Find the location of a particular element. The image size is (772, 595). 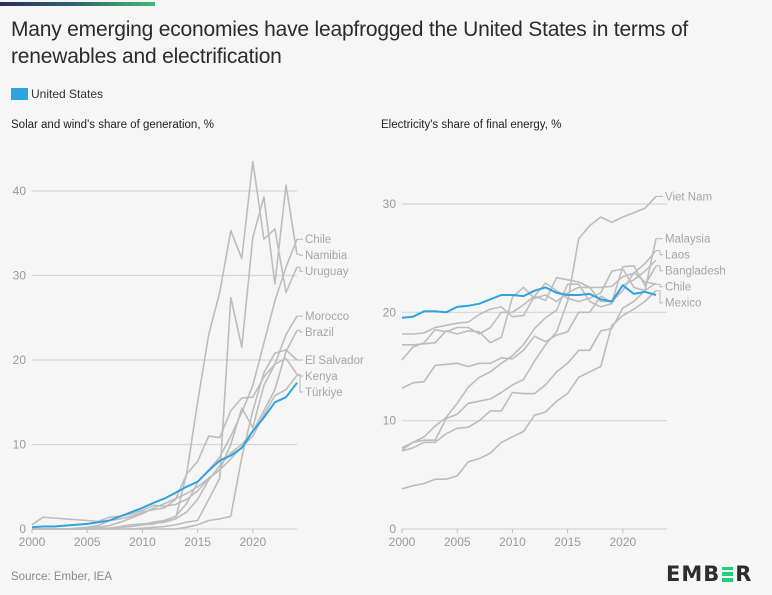

series-line-malaysia is located at coordinates (529, 299).